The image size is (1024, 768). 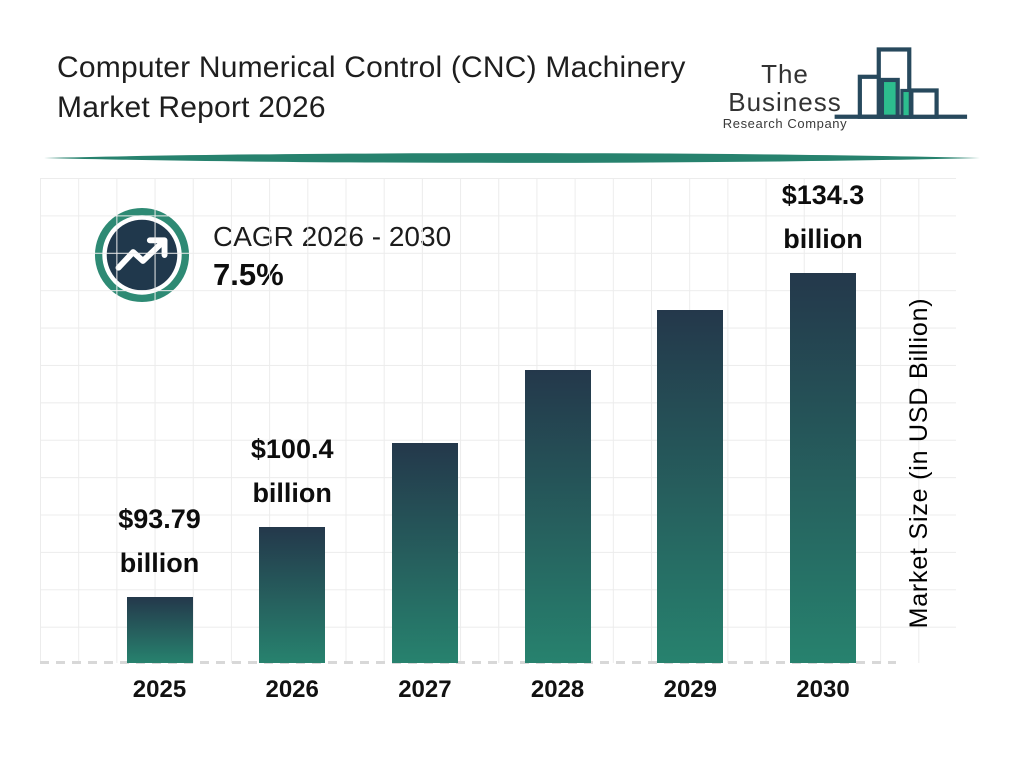 What do you see at coordinates (823, 468) in the screenshot?
I see `bar-2030` at bounding box center [823, 468].